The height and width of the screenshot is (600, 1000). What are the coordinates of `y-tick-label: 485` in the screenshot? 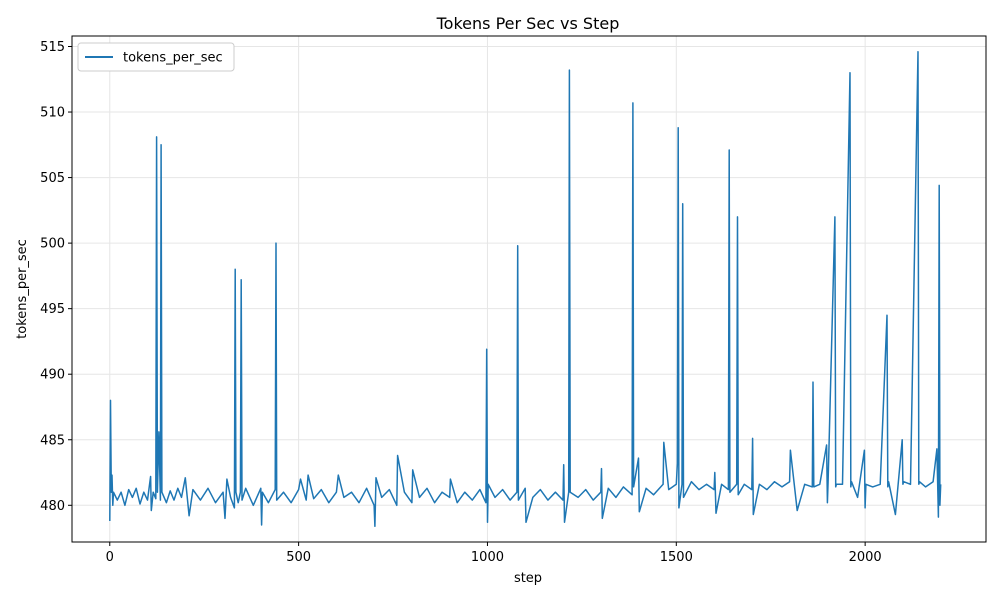 It's located at (52, 440).